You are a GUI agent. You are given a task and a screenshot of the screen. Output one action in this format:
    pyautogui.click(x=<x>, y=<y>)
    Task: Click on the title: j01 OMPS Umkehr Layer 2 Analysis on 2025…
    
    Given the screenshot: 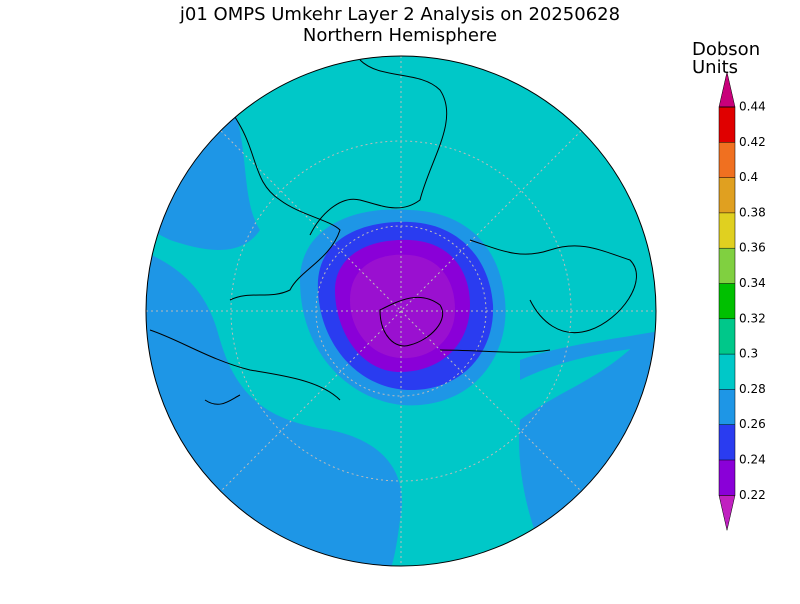 What is the action you would take?
    pyautogui.click(x=399, y=14)
    